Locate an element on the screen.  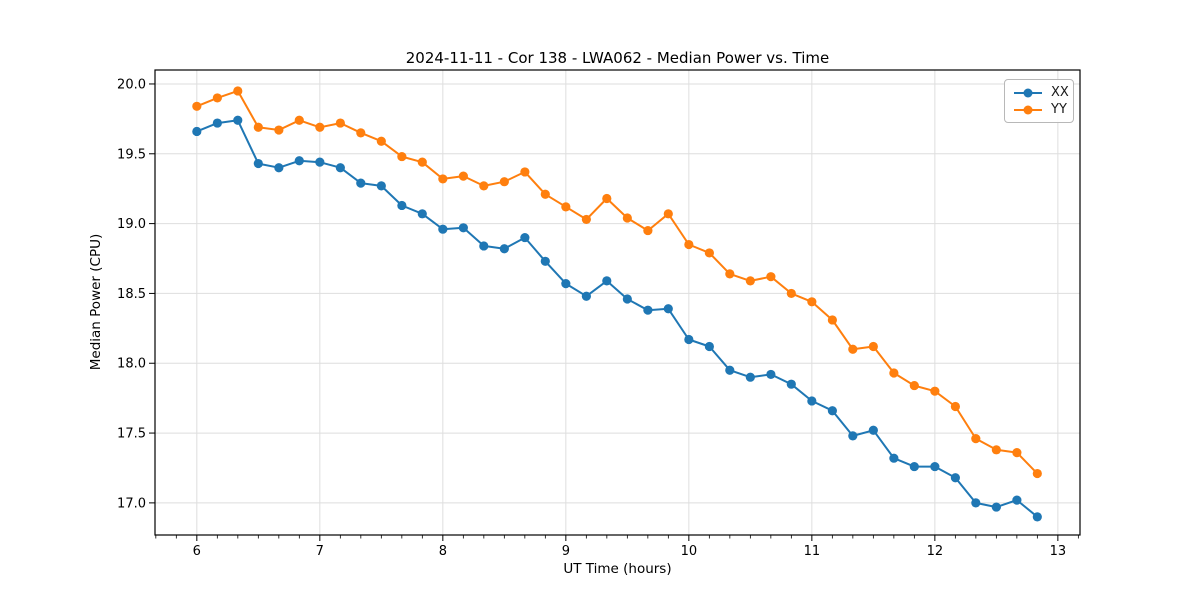
y-tick-label: 18.0 is located at coordinates (131, 364).